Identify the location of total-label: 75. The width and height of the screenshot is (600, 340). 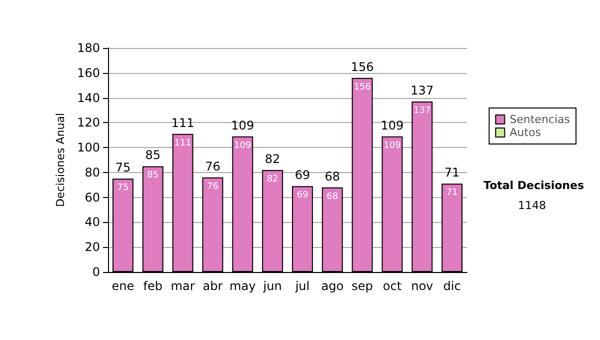
(123, 167).